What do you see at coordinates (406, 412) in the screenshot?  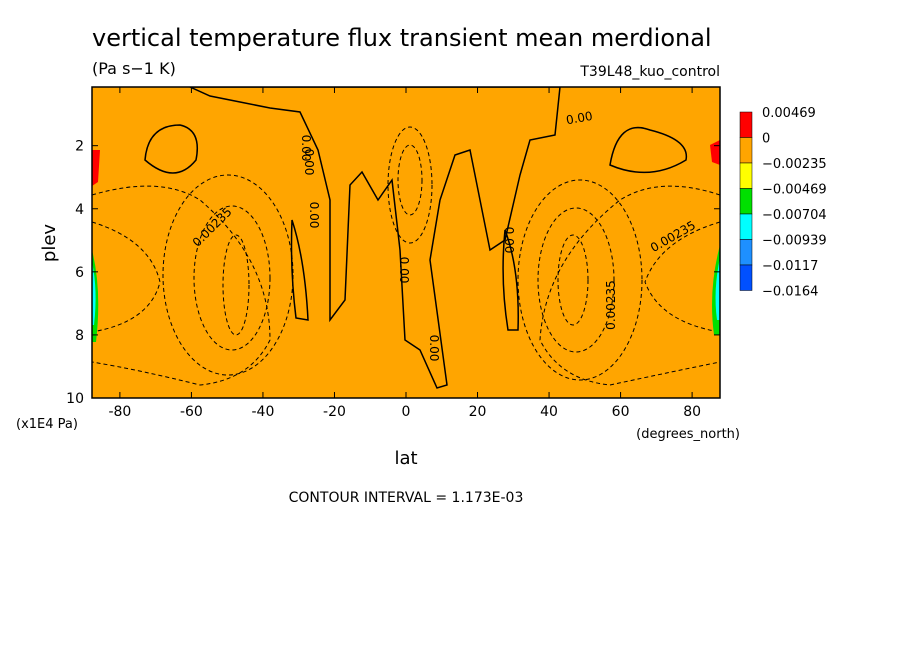 I see `x-tick-label: 0` at bounding box center [406, 412].